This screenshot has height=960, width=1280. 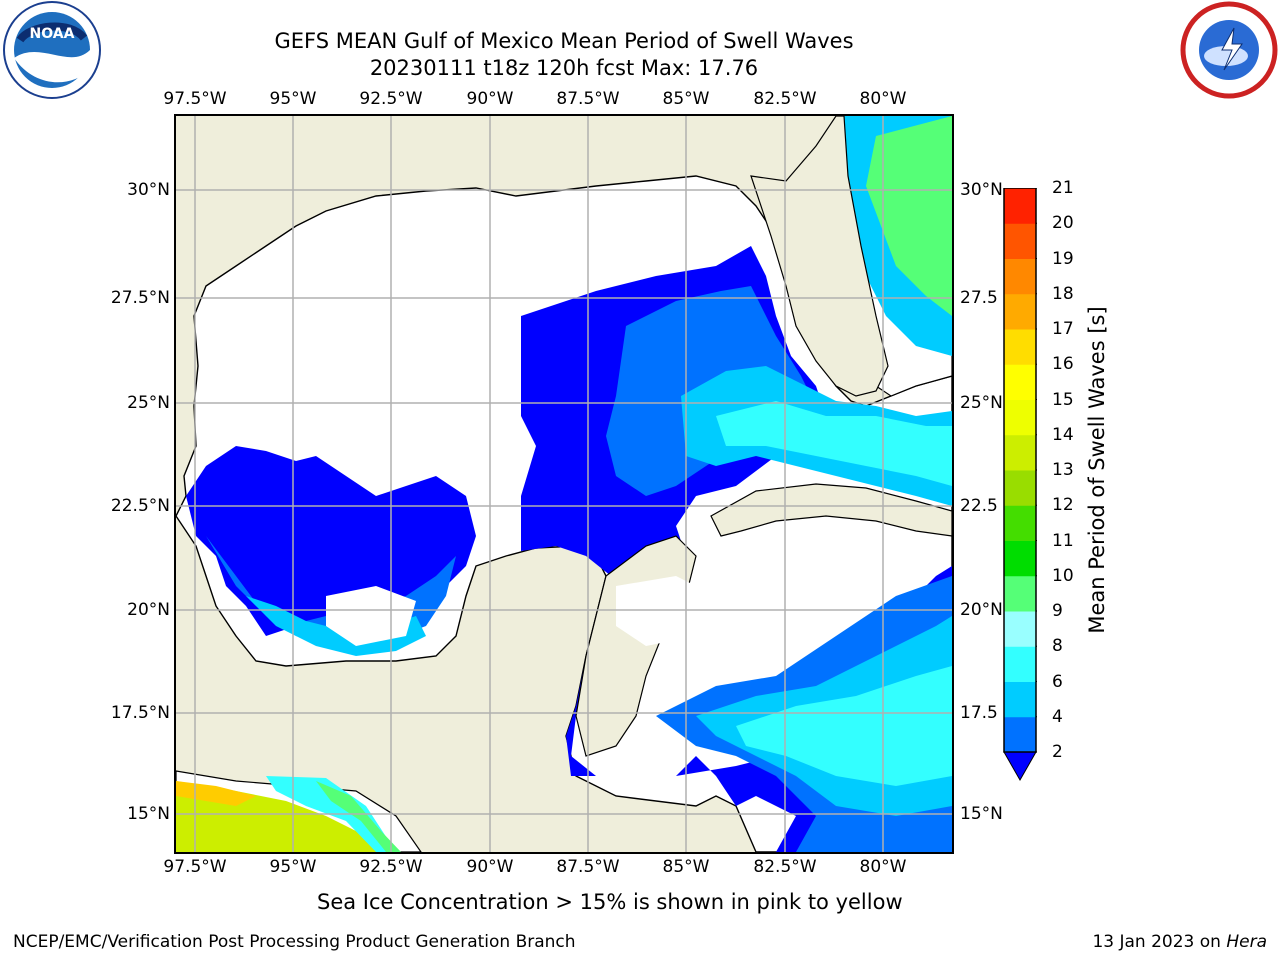 I want to click on lon-tick-bottom: 92.5°W, so click(x=391, y=867).